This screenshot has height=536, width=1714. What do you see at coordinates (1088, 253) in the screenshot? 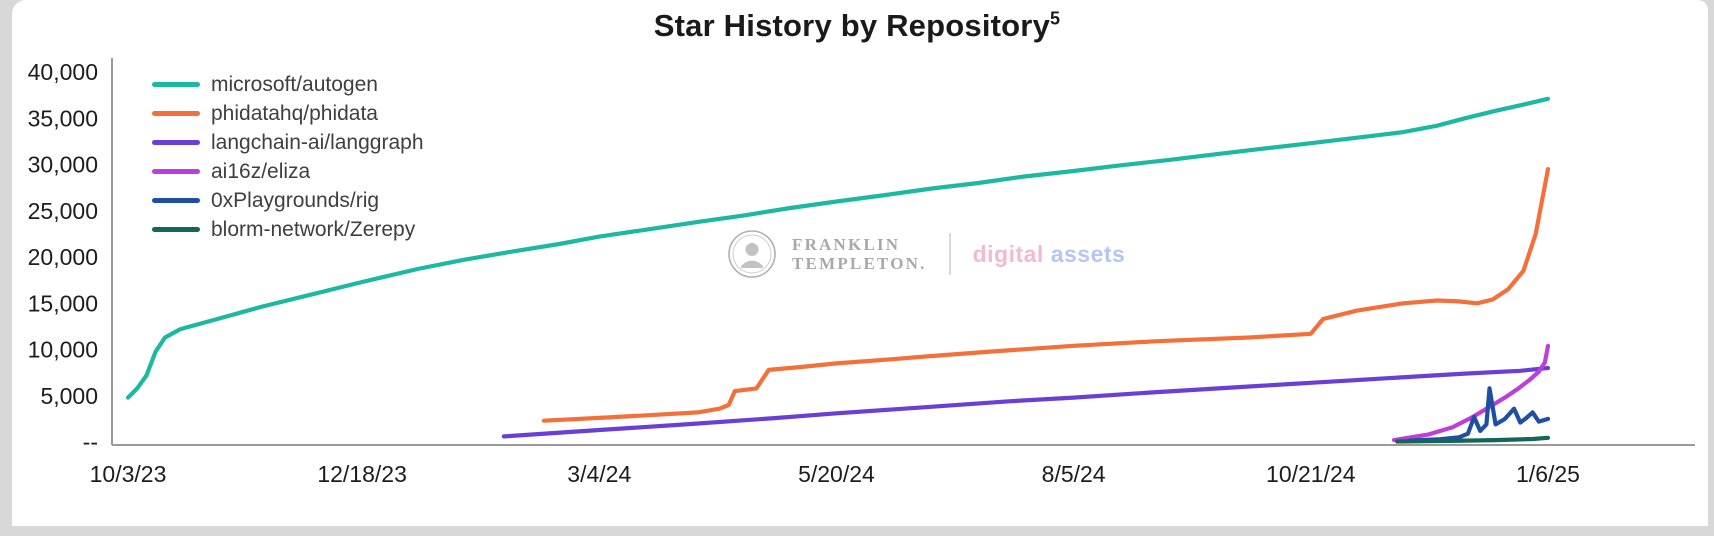
I see `watermark-word-assets: assets` at bounding box center [1088, 253].